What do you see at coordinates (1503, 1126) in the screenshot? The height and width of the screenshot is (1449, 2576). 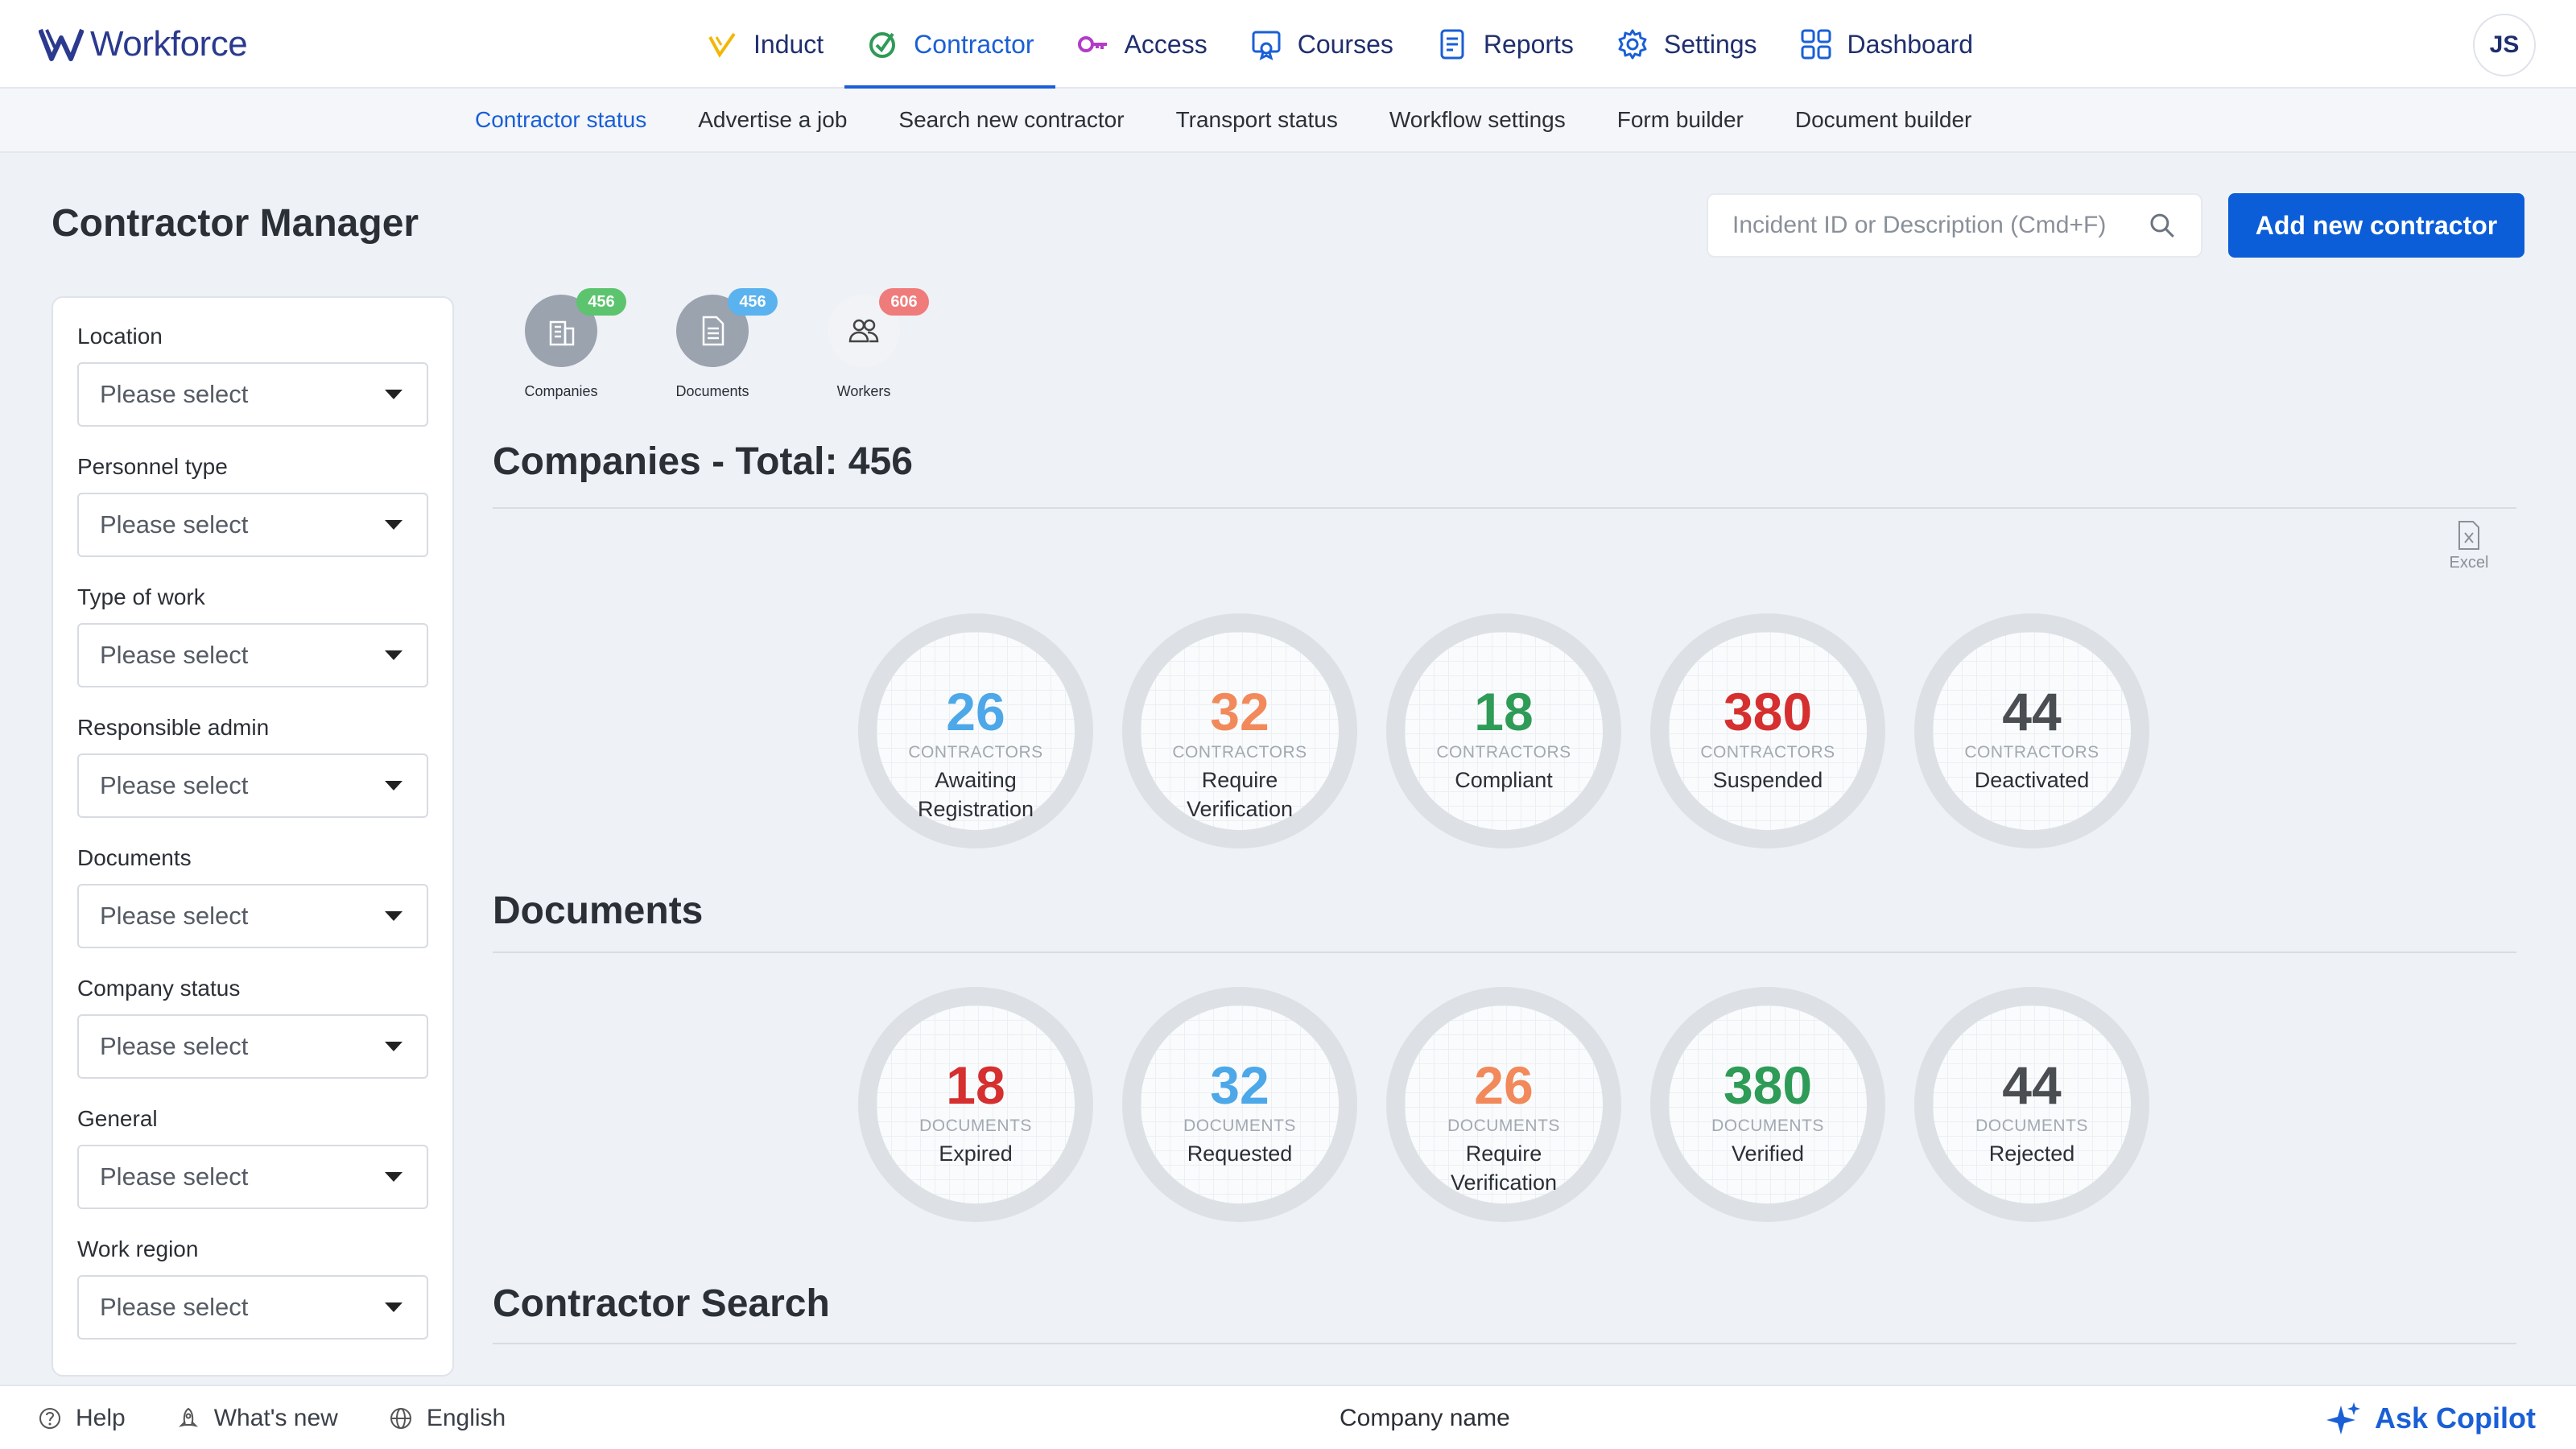 I see `stat-unit: DOCUMENTS` at bounding box center [1503, 1126].